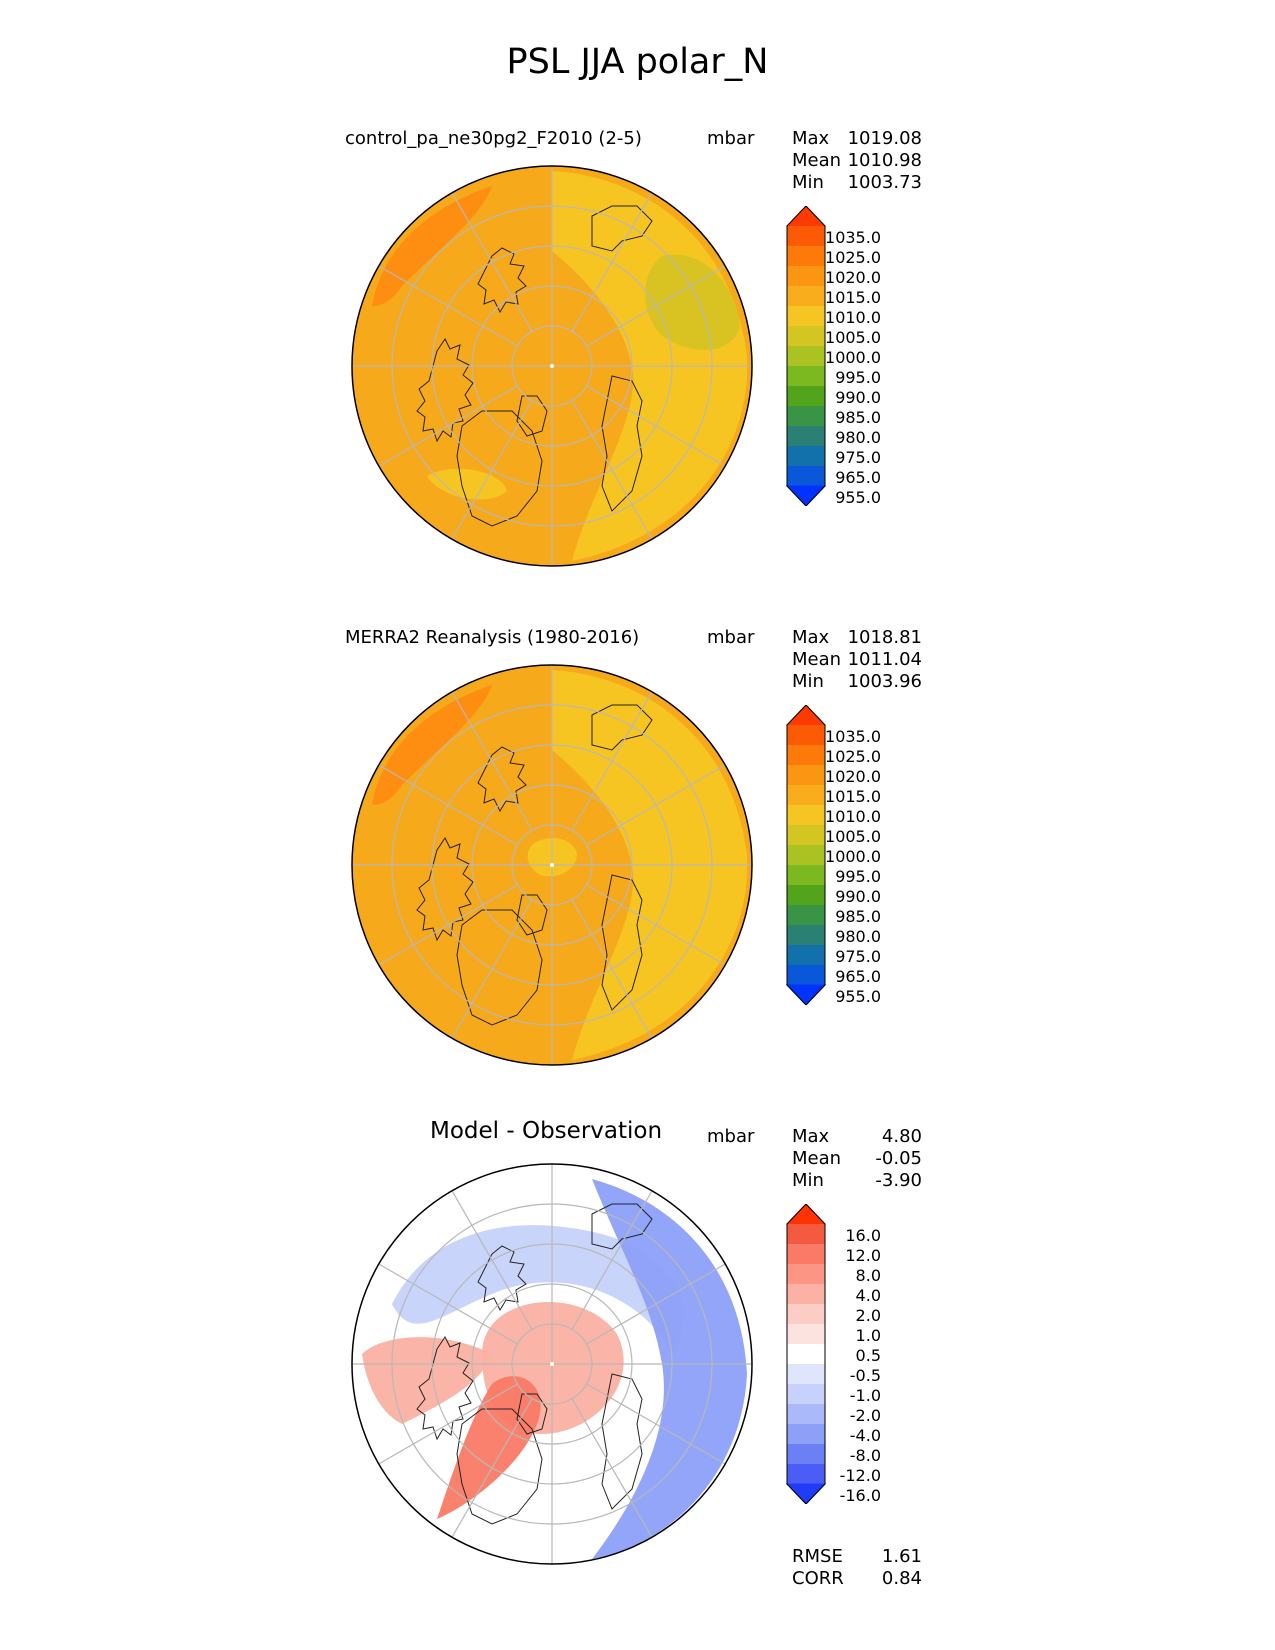 The height and width of the screenshot is (1650, 1275). What do you see at coordinates (853, 856) in the screenshot?
I see `colorbar-tick-label: 1000.0` at bounding box center [853, 856].